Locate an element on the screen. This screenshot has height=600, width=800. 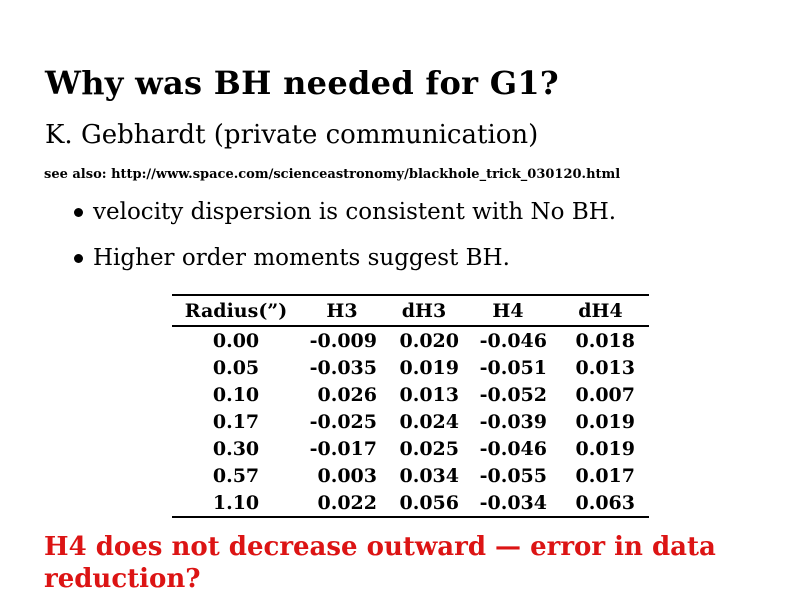
table-cell: 0.10 is located at coordinates (236, 394).